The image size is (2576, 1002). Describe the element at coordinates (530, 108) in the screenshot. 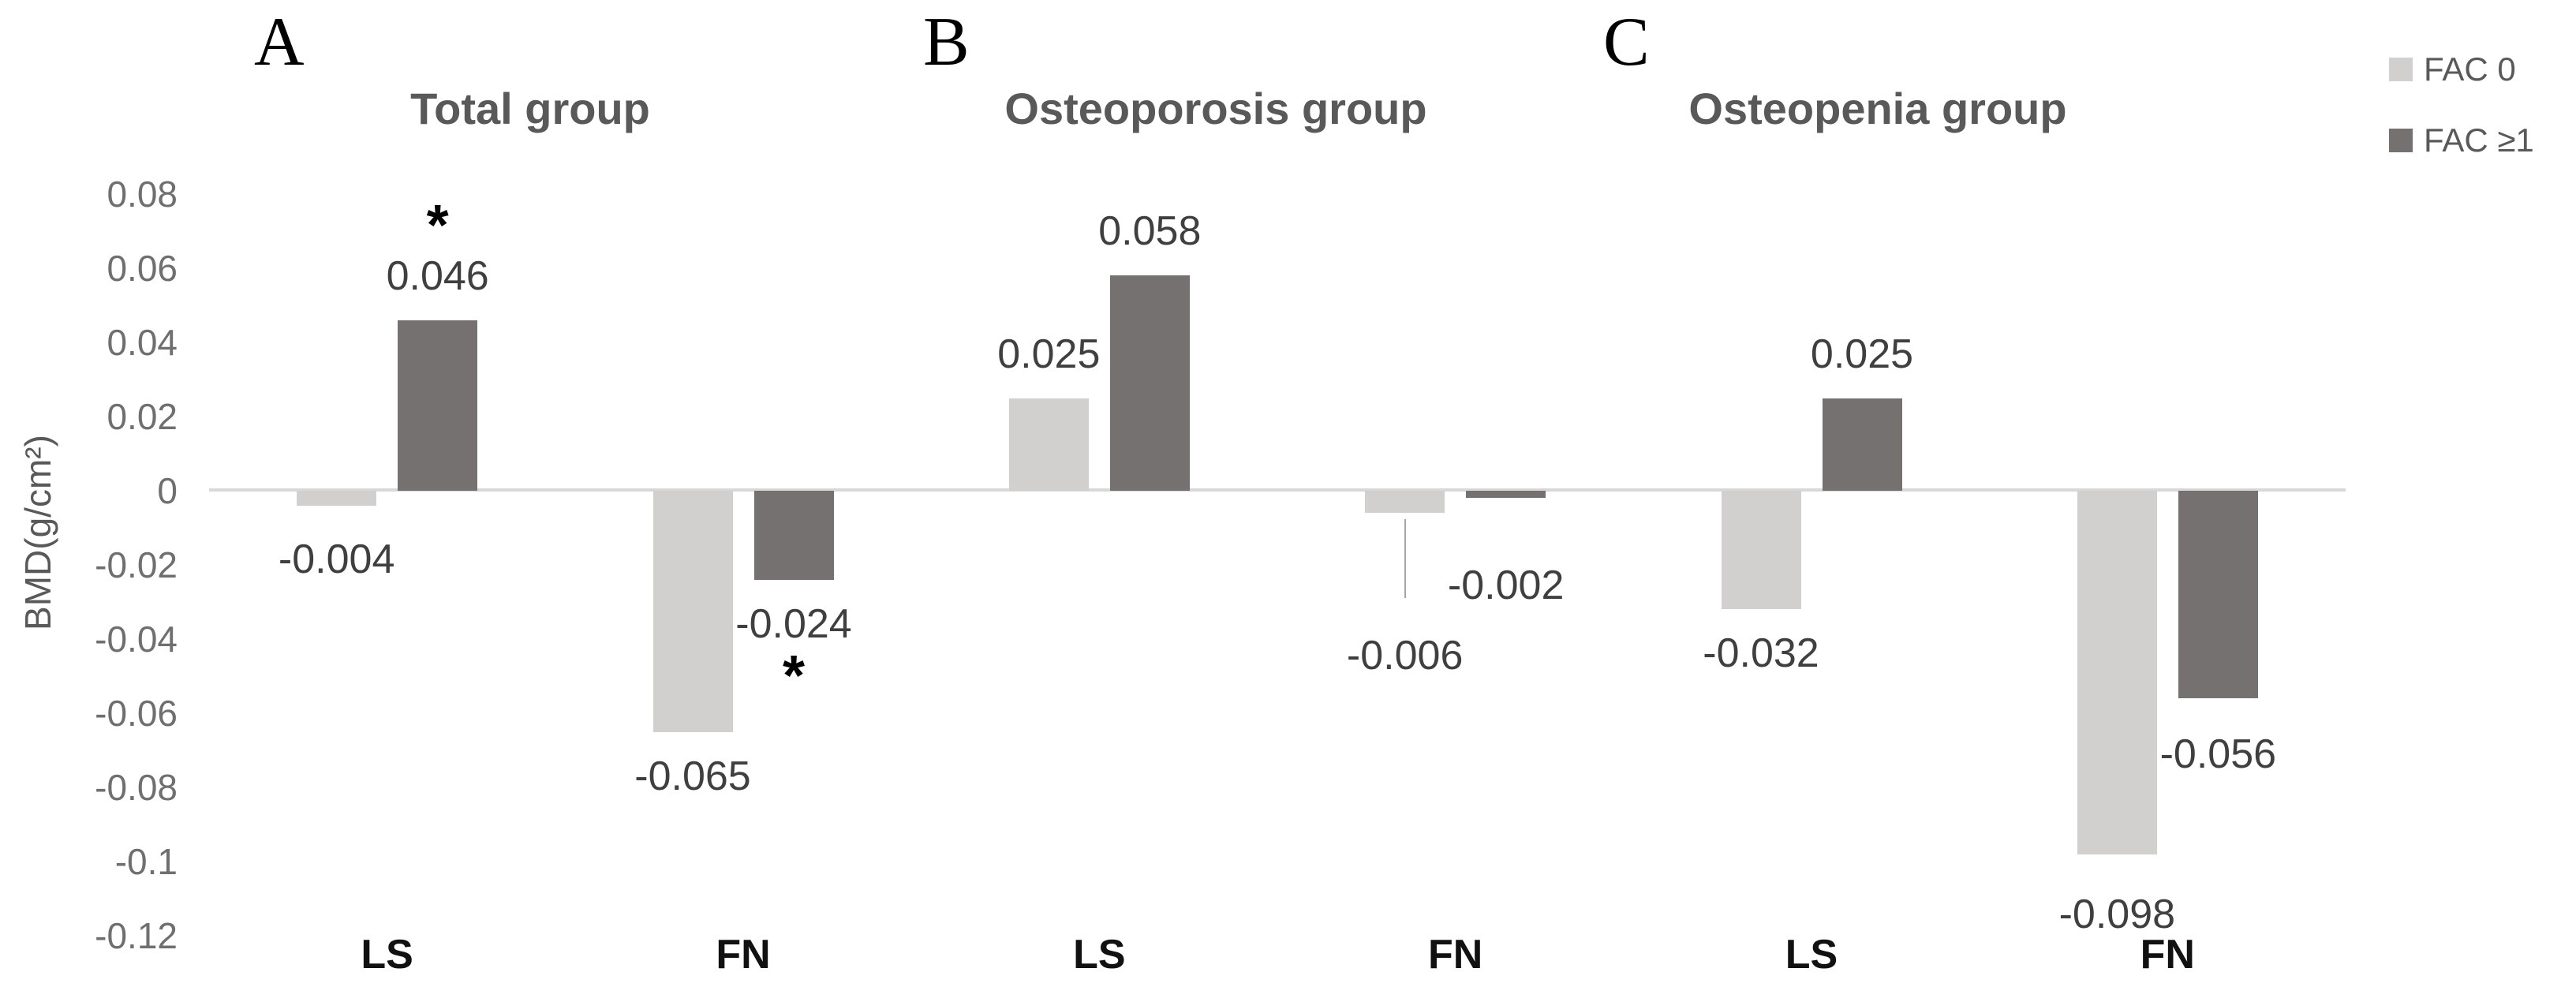

I see `panel-title: Total group` at that location.